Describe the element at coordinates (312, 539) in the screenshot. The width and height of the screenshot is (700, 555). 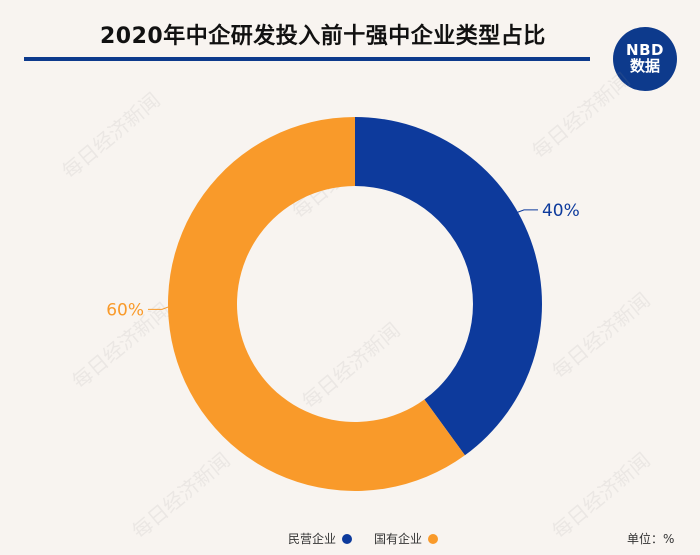
I see `legend-label-private: 民营企业` at that location.